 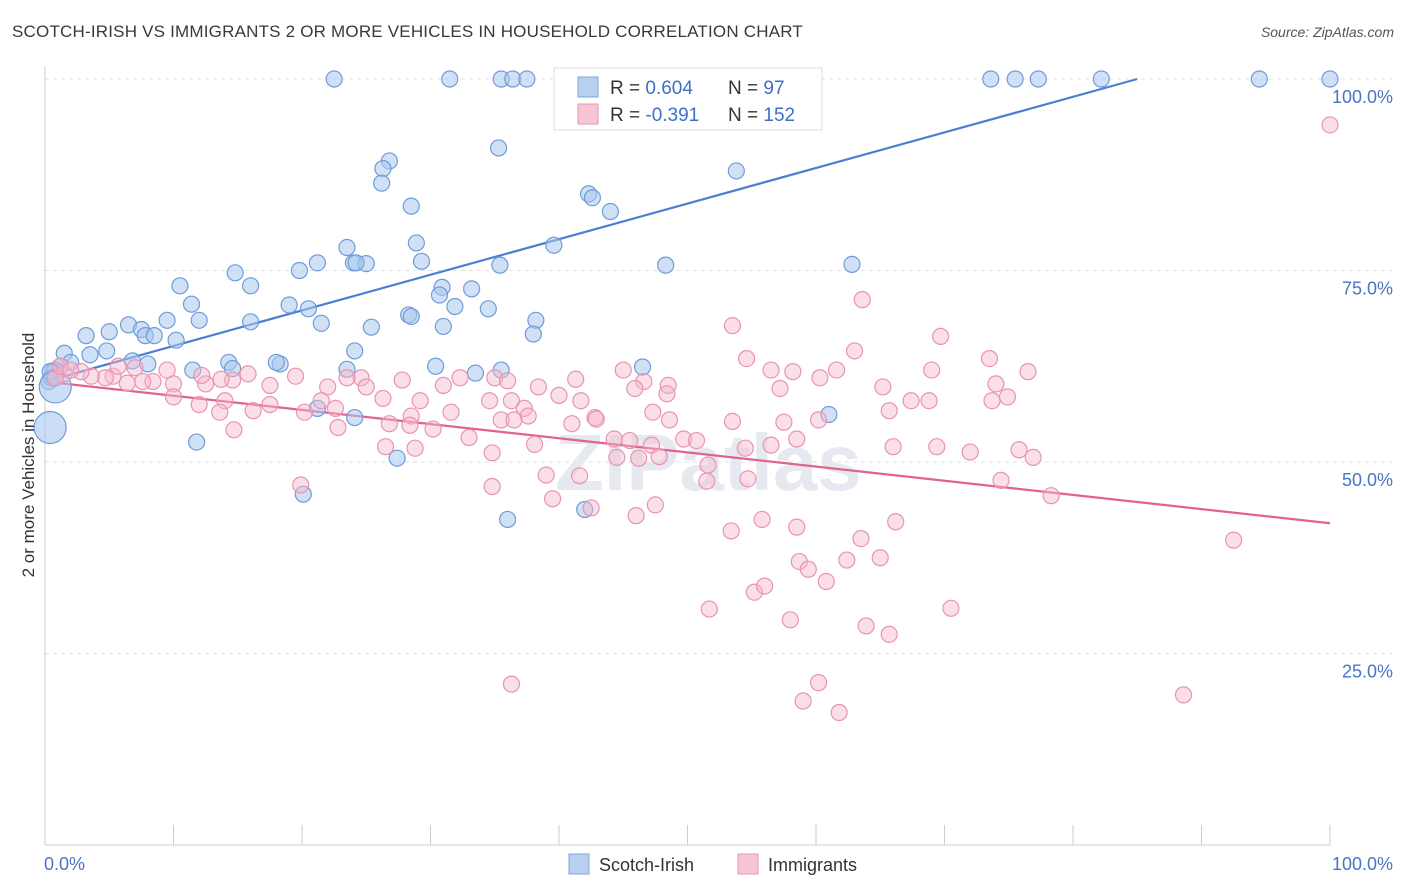 I want to click on y-axis-title: 2 or more Vehicles in Household, so click(x=28, y=455).